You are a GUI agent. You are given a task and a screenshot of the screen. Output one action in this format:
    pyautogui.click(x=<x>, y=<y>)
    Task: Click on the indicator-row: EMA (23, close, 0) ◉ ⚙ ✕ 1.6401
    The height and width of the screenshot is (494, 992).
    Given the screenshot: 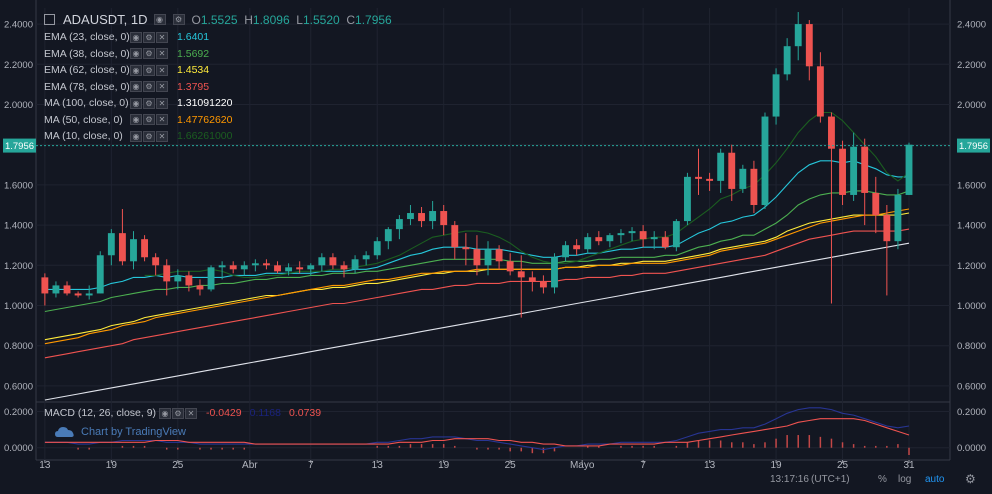 What is the action you would take?
    pyautogui.click(x=126, y=37)
    